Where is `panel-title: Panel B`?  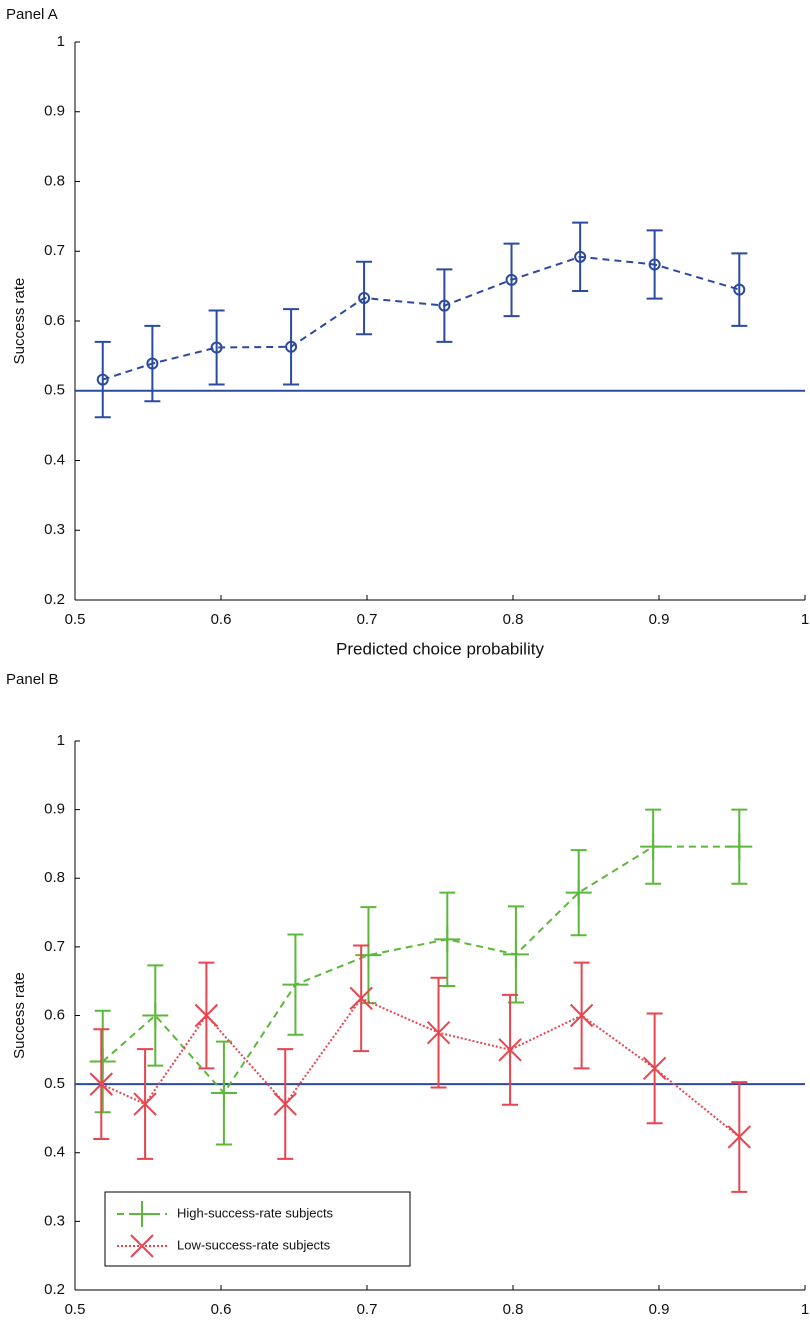 panel-title: Panel B is located at coordinates (32, 679).